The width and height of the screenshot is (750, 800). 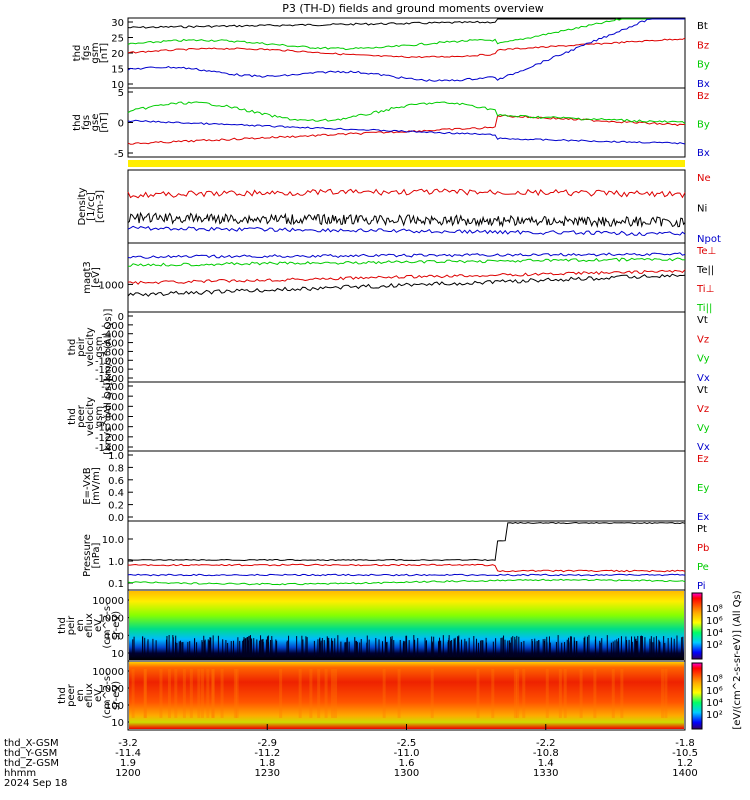 I want to click on peer-vel-legend-item: Vt, so click(x=702, y=390).